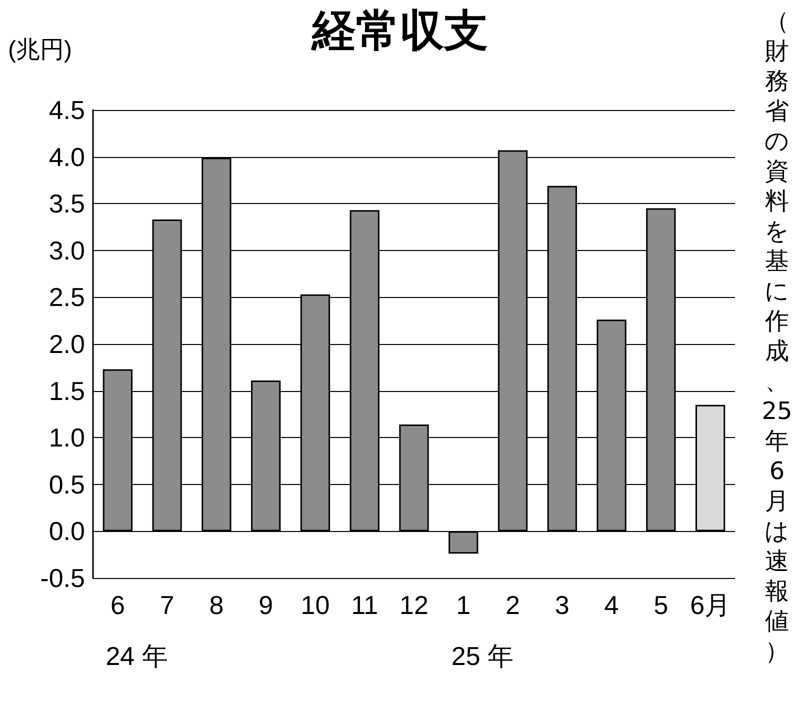 The image size is (800, 715). I want to click on x-tick-label: 12, so click(414, 605).